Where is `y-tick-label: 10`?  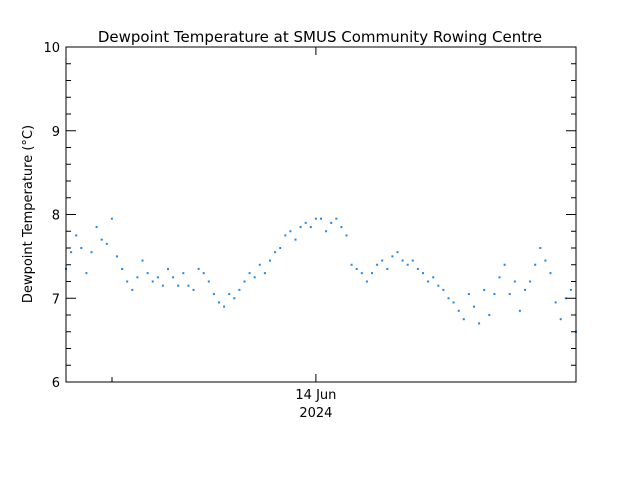
y-tick-label: 10 is located at coordinates (51, 48).